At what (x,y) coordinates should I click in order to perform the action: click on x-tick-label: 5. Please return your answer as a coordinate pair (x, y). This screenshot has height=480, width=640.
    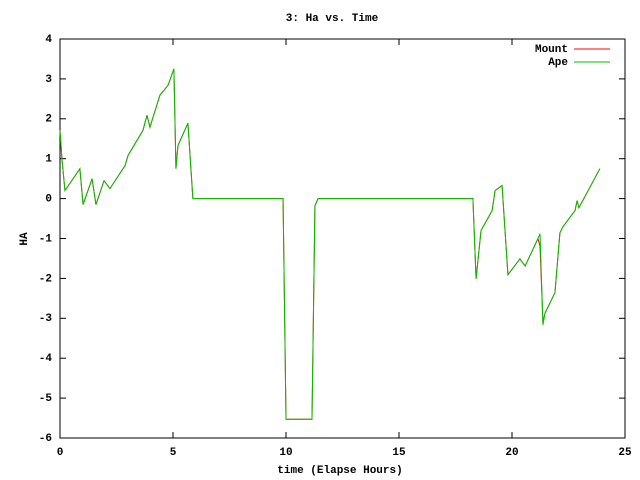
    Looking at the image, I should click on (173, 453).